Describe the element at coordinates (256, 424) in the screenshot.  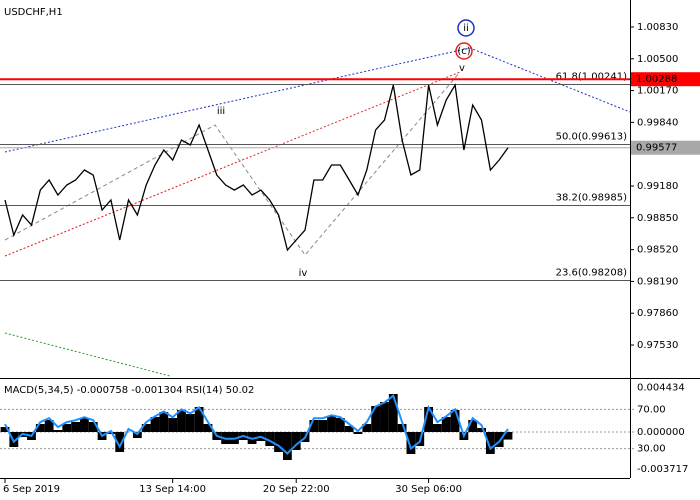
I see `rsi-line` at that location.